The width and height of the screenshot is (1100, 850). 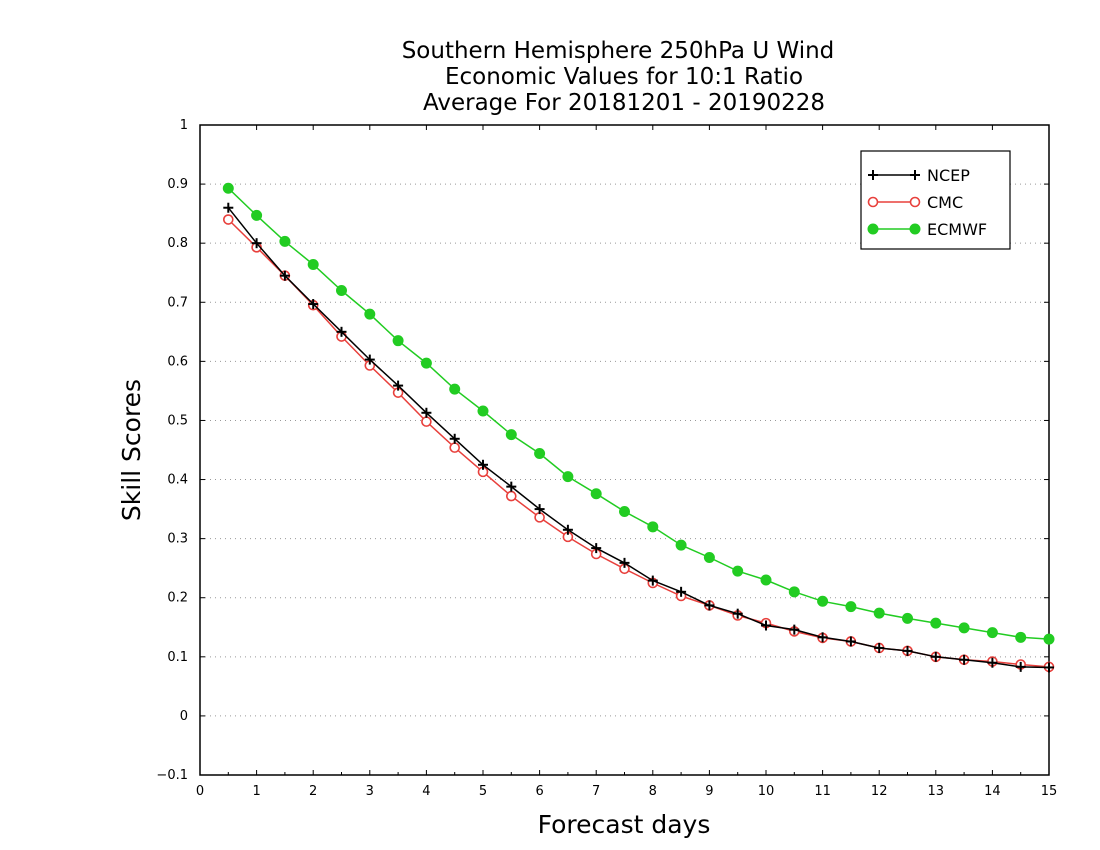 What do you see at coordinates (873, 202) in the screenshot?
I see `legend-marker-cmc` at bounding box center [873, 202].